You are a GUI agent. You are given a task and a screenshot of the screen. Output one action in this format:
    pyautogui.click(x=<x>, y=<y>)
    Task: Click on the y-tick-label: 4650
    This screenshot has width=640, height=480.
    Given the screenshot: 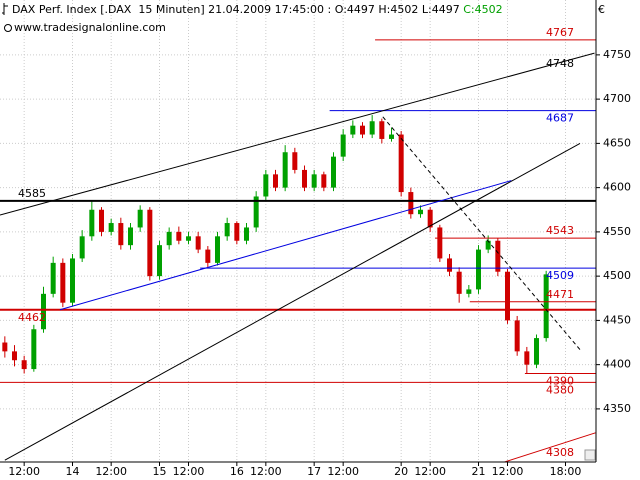 What is the action you would take?
    pyautogui.click(x=617, y=142)
    